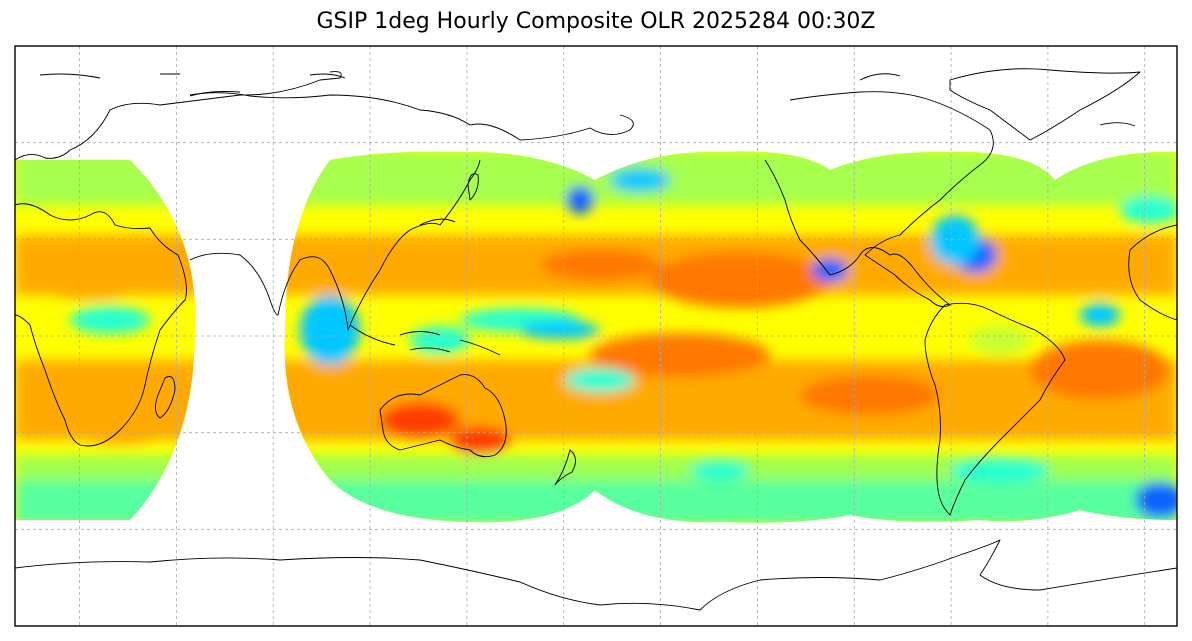 The image size is (1192, 641). What do you see at coordinates (411, 211) in the screenshot?
I see `coast-asia` at bounding box center [411, 211].